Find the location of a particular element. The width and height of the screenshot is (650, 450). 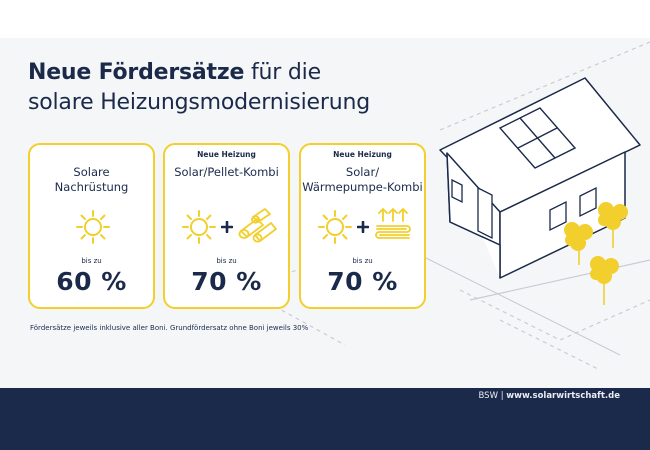

card-title-line1: Solare is located at coordinates (91, 172).